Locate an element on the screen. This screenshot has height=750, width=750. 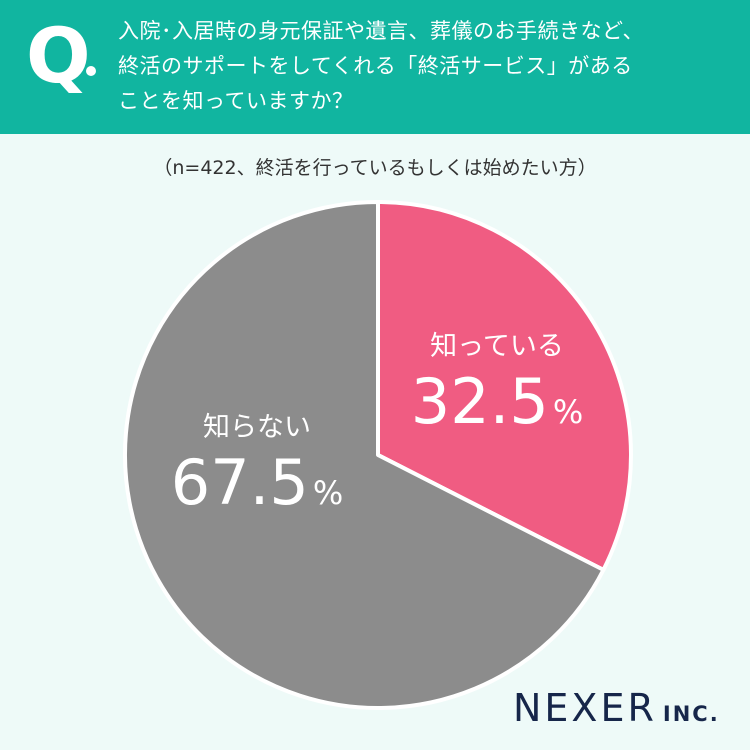
slice-category-label: 知らない is located at coordinates (257, 427).